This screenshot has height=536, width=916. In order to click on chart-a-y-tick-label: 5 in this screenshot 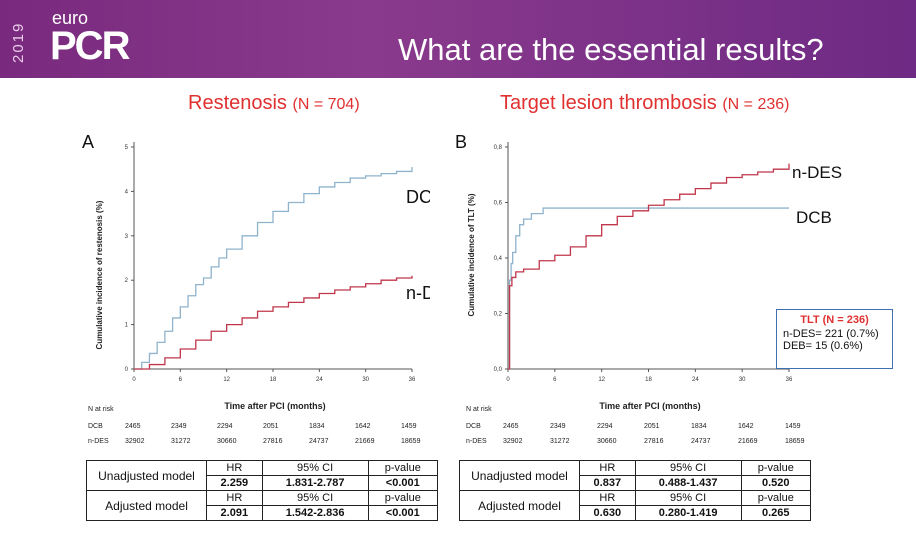, I will do `click(127, 148)`.